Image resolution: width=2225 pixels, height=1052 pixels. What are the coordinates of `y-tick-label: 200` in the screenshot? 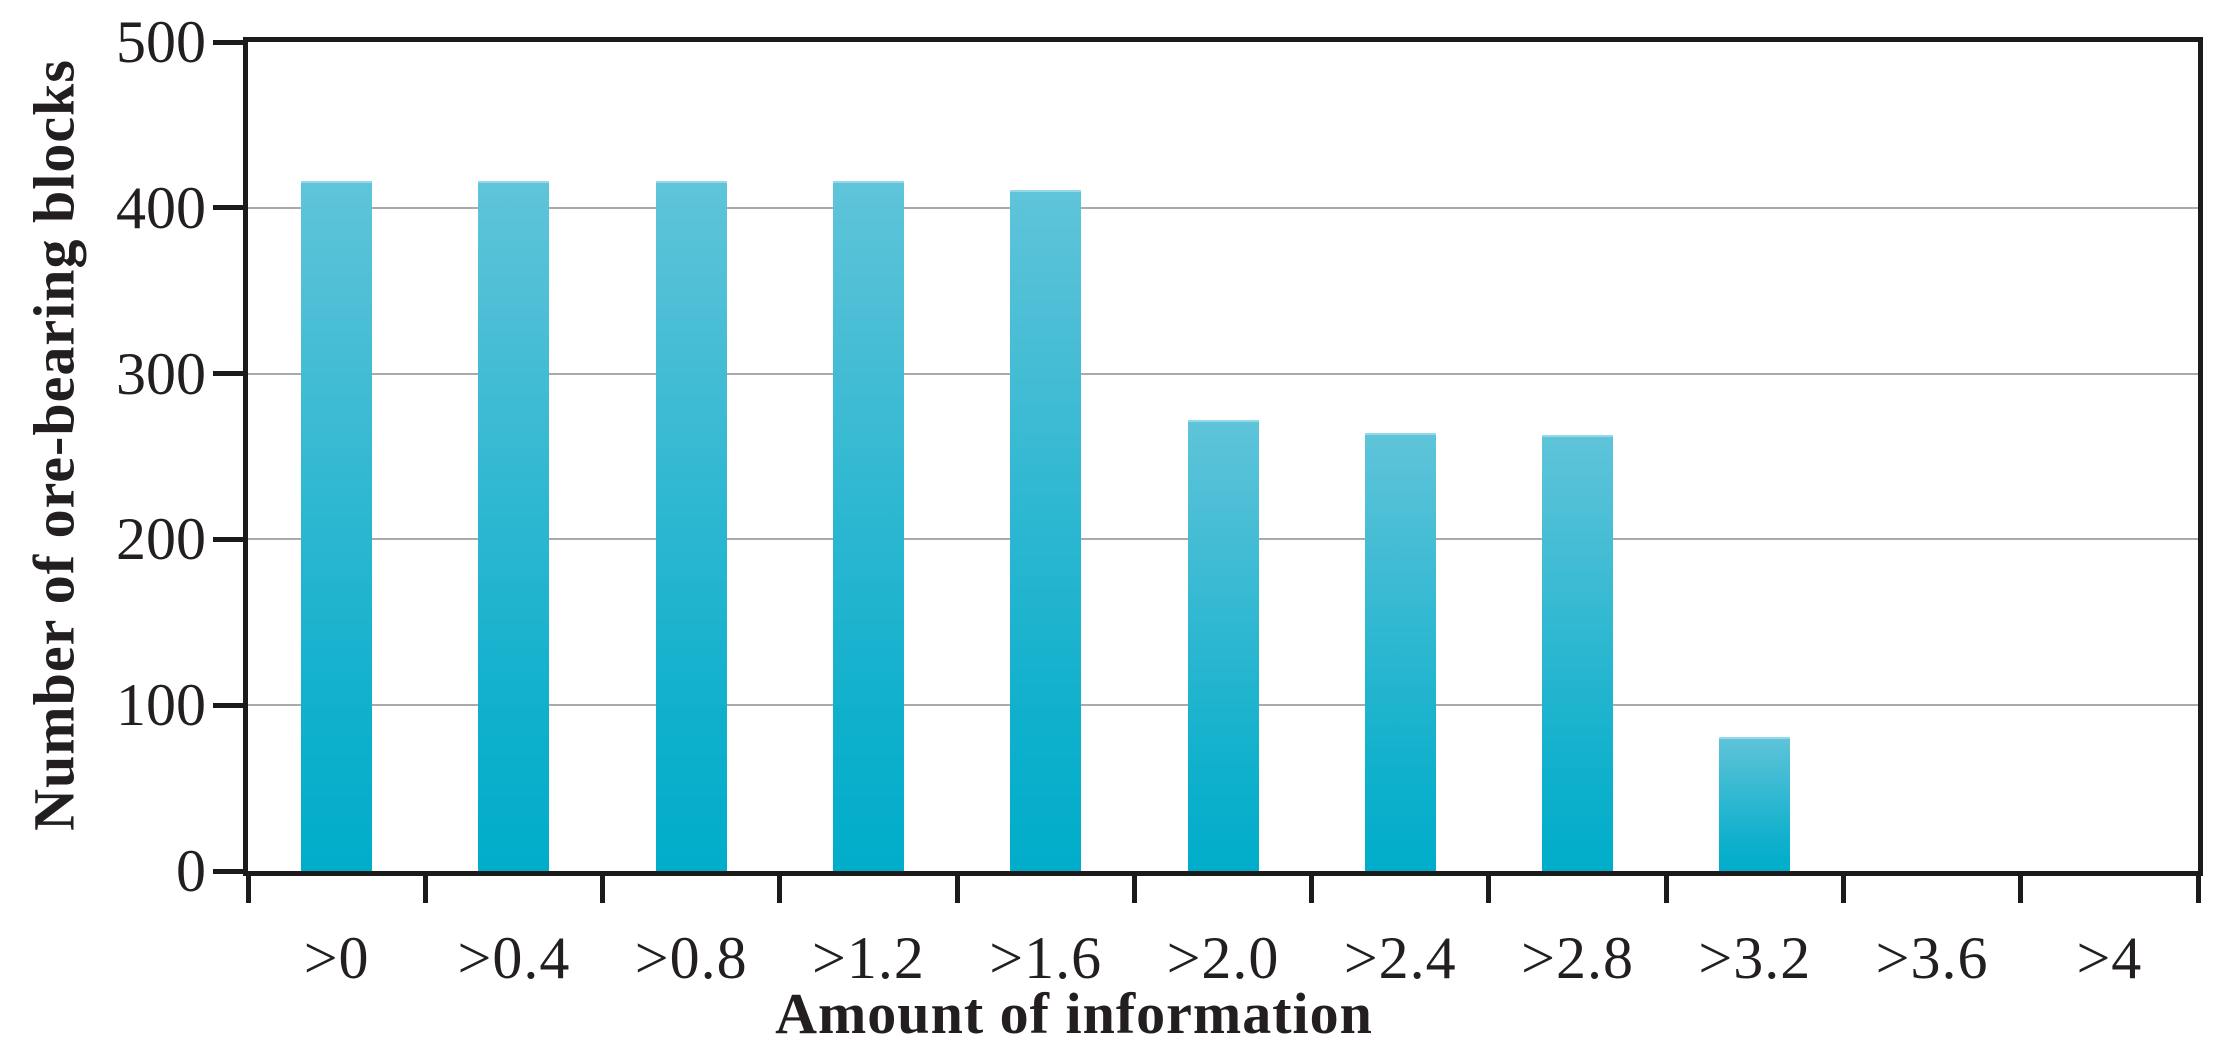 It's located at (161, 539).